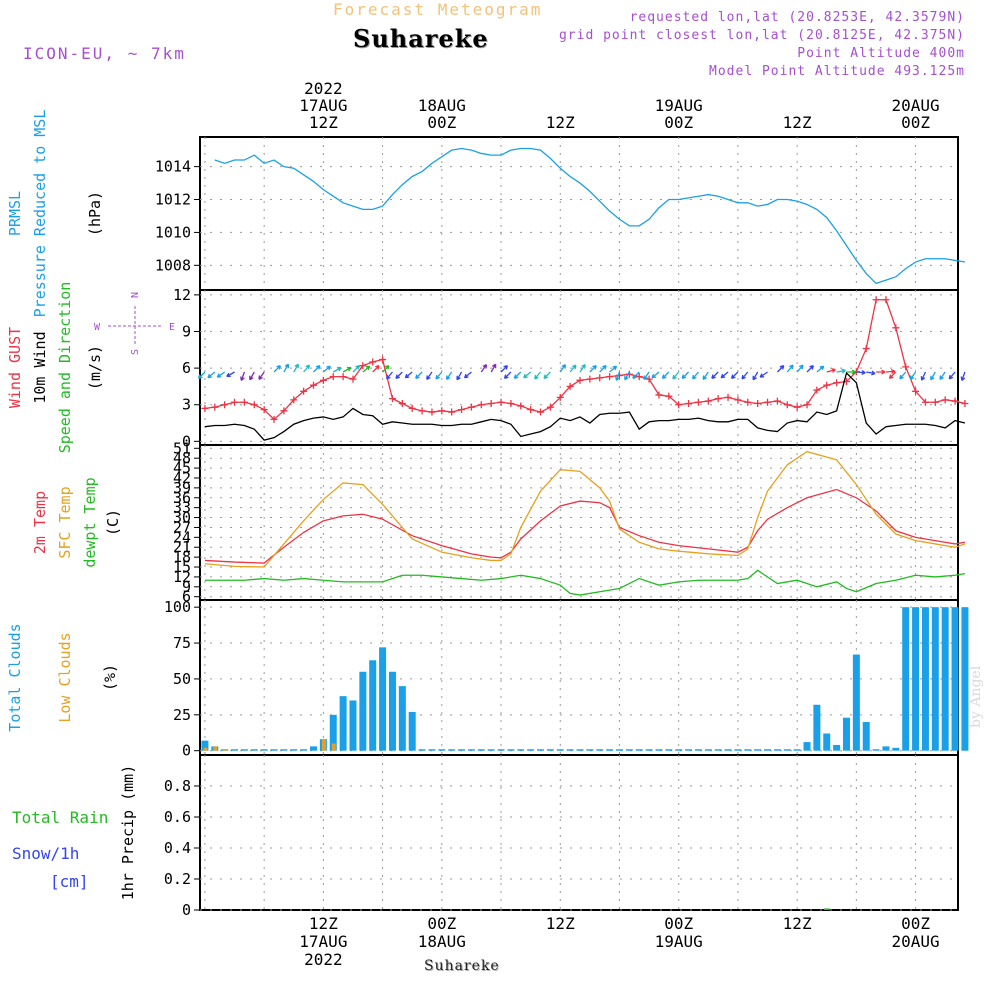 The image size is (1000, 1000). Describe the element at coordinates (881, 53) in the screenshot. I see `point-altitude: Point Altitude 400m` at that location.